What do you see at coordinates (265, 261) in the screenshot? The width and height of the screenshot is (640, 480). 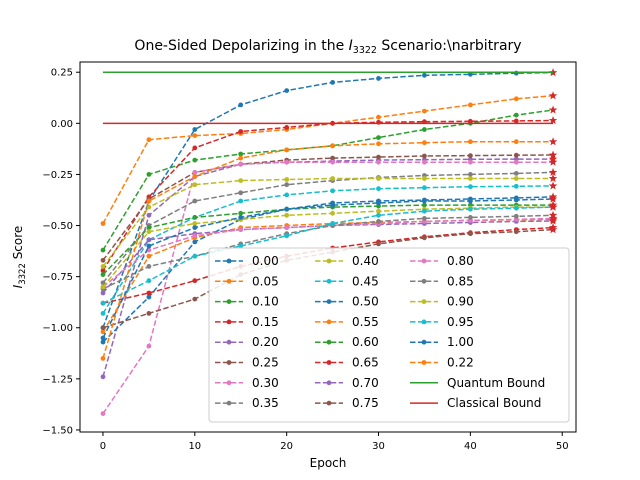 I see `legend-label: 0.00` at bounding box center [265, 261].